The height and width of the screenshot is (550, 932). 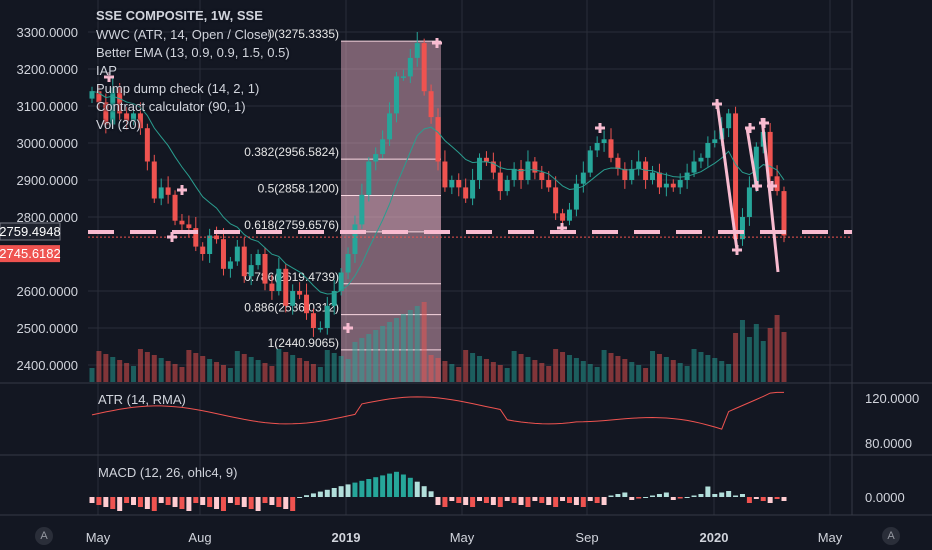 What do you see at coordinates (891, 536) in the screenshot?
I see `auto-scale-icon: A` at bounding box center [891, 536].